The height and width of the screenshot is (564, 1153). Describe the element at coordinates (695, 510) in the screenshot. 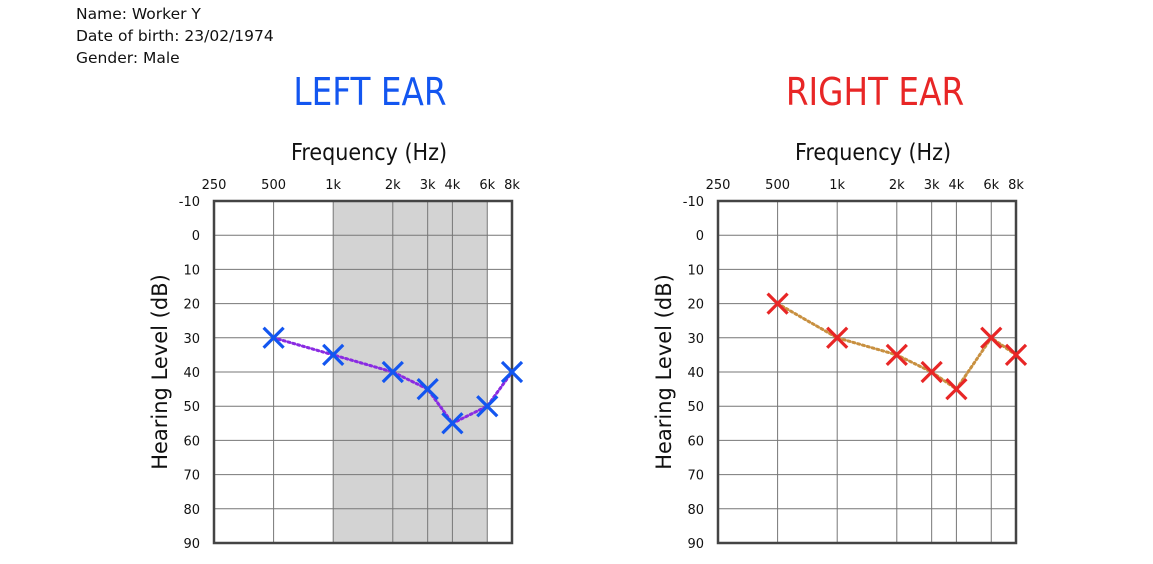

I see `right-y-tick-label: 80` at that location.